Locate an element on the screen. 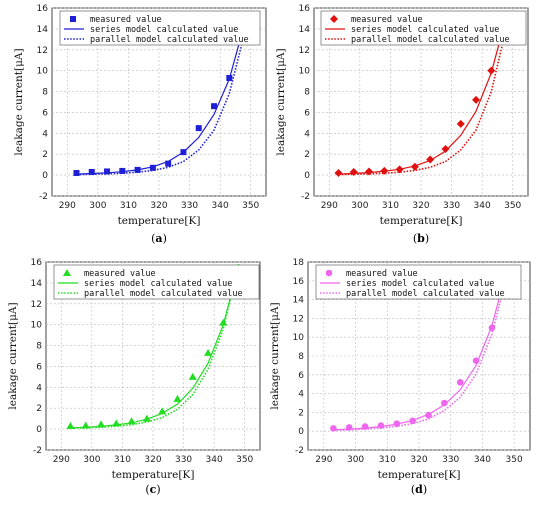  y-tick-label: 10 is located at coordinates (305, 72).